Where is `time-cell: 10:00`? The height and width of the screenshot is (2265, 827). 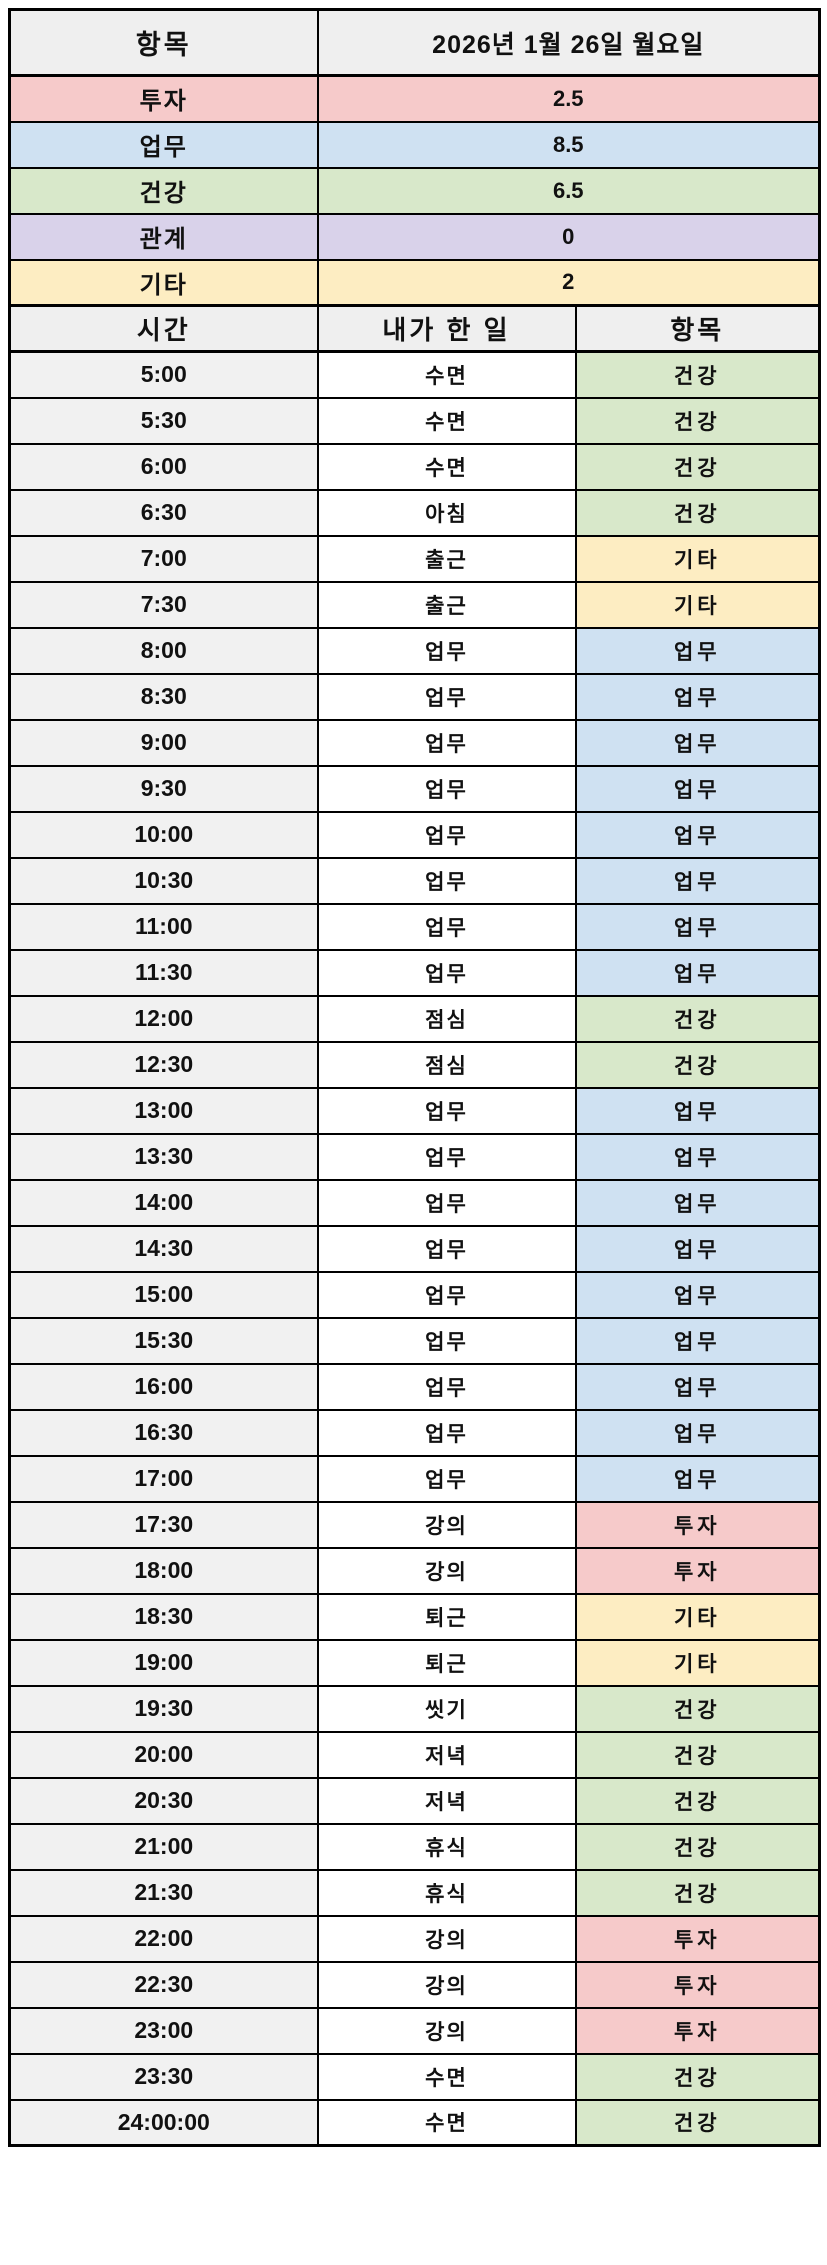 time-cell: 10:00 is located at coordinates (163, 834).